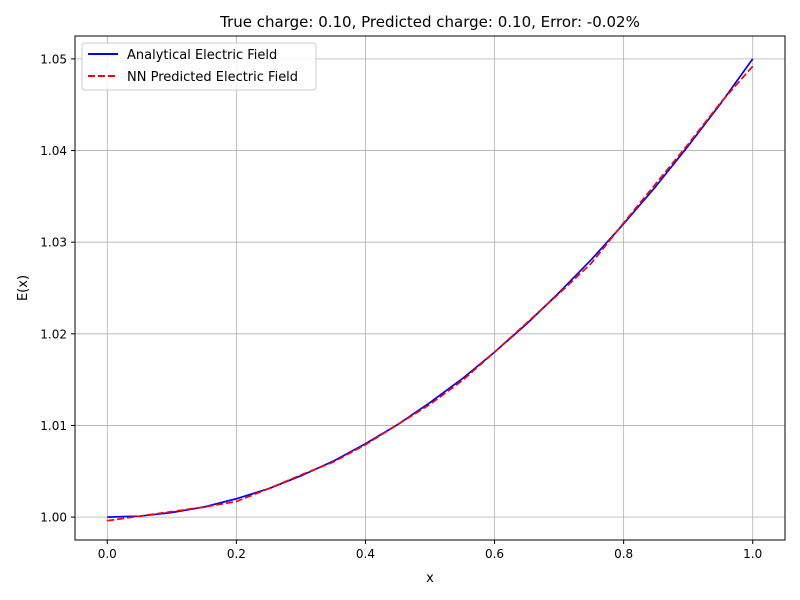 The width and height of the screenshot is (800, 600). What do you see at coordinates (53, 243) in the screenshot?
I see `y-tick-label: 1.03` at bounding box center [53, 243].